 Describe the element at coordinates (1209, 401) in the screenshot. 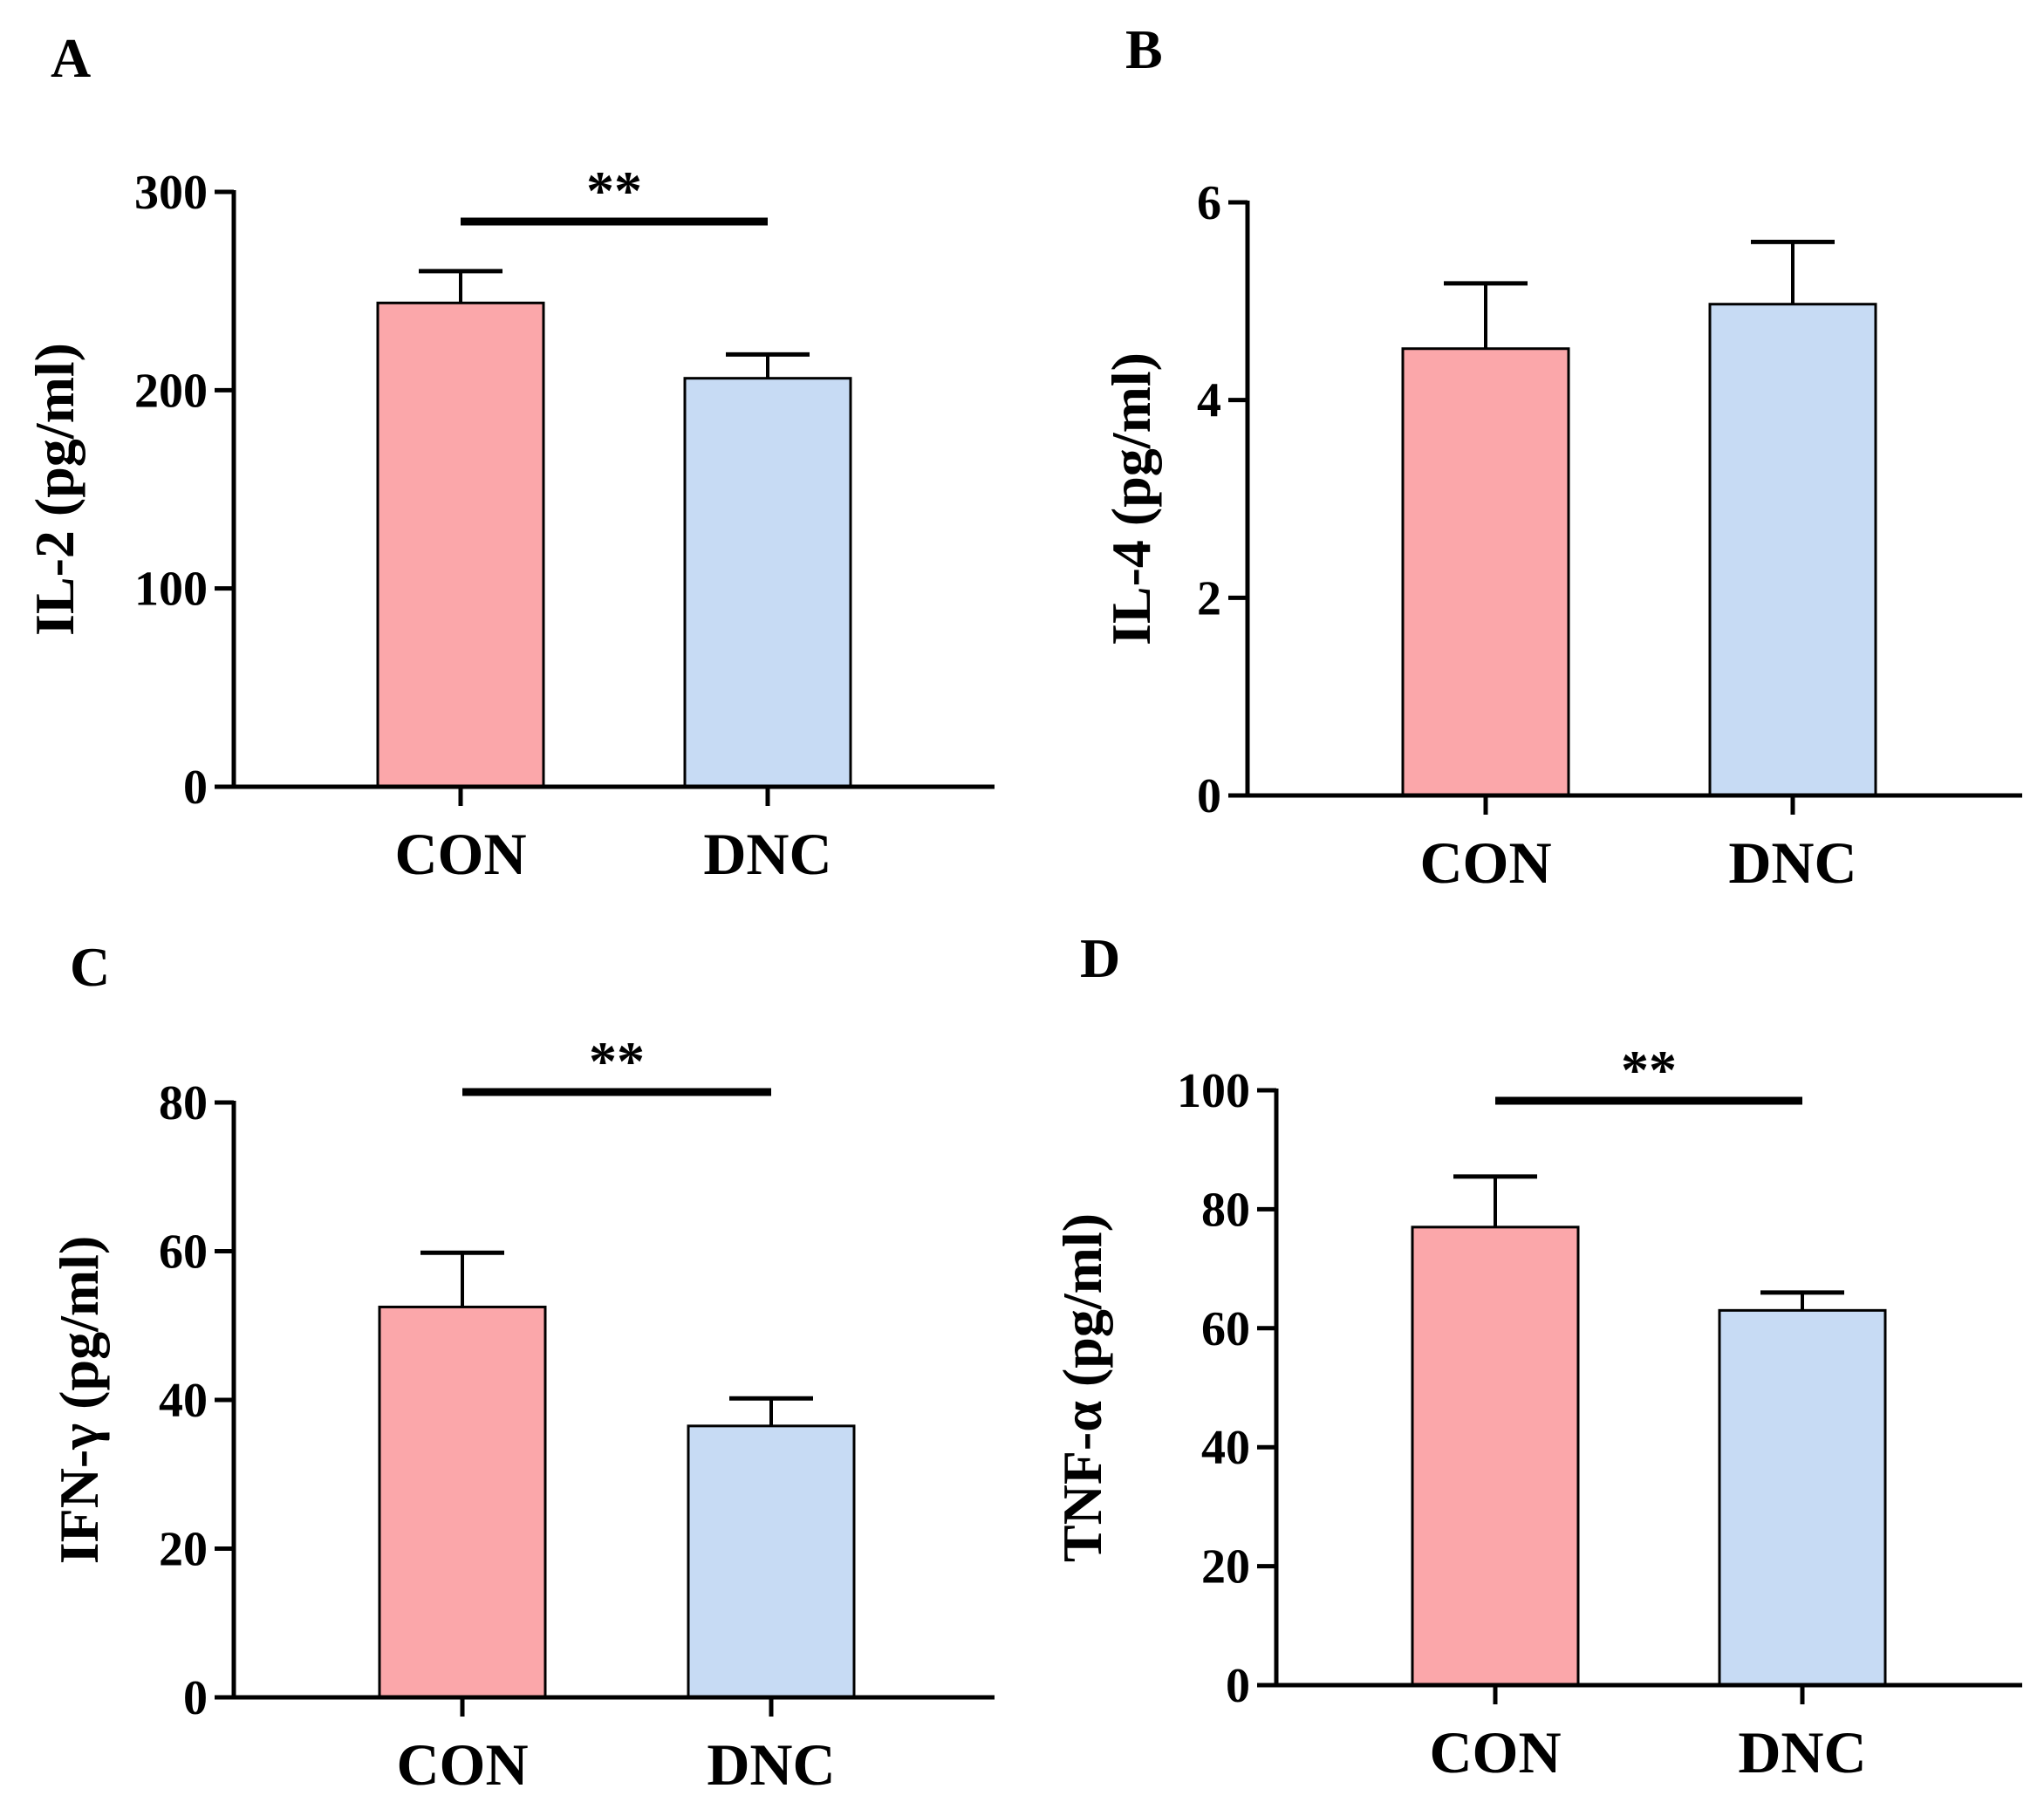

I see `y-tick-label: 4` at that location.